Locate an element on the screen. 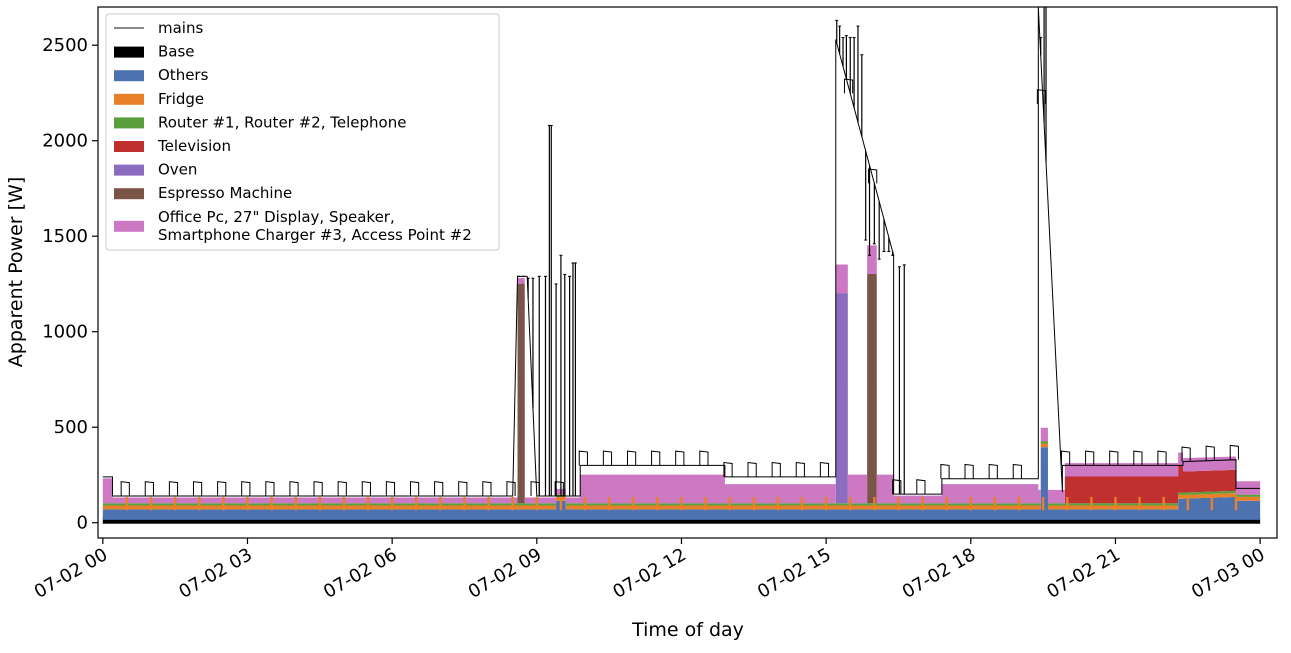 The width and height of the screenshot is (1291, 653). x-tick-label: 07-02 15 is located at coordinates (794, 573).